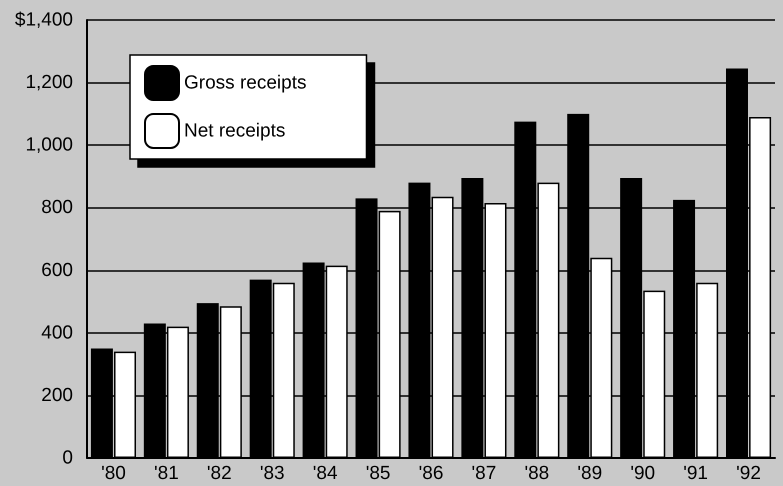 The height and width of the screenshot is (486, 783). Describe the element at coordinates (537, 473) in the screenshot. I see `x-tick-label: '88` at that location.